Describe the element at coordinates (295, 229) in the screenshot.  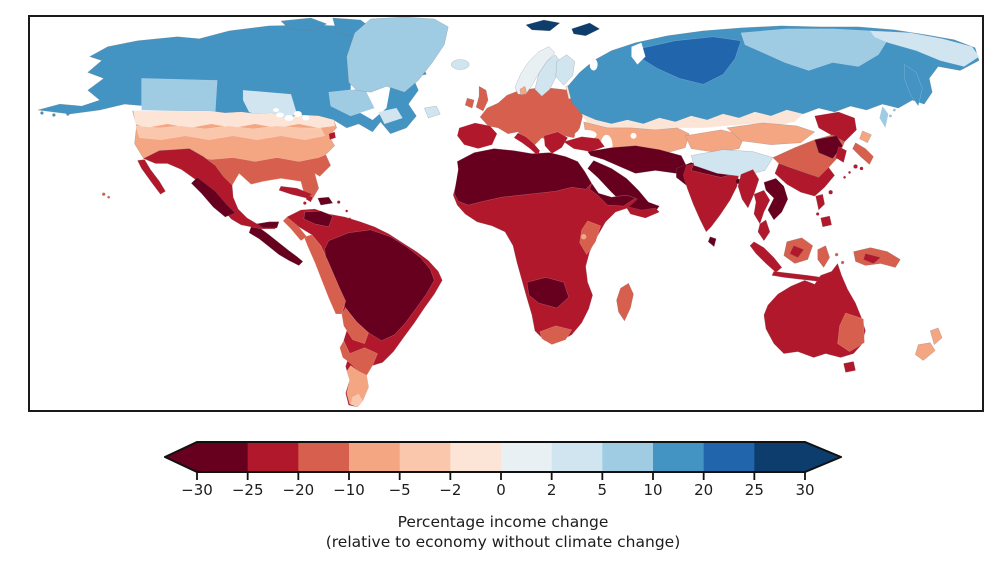
I see `region-andes-north` at that location.